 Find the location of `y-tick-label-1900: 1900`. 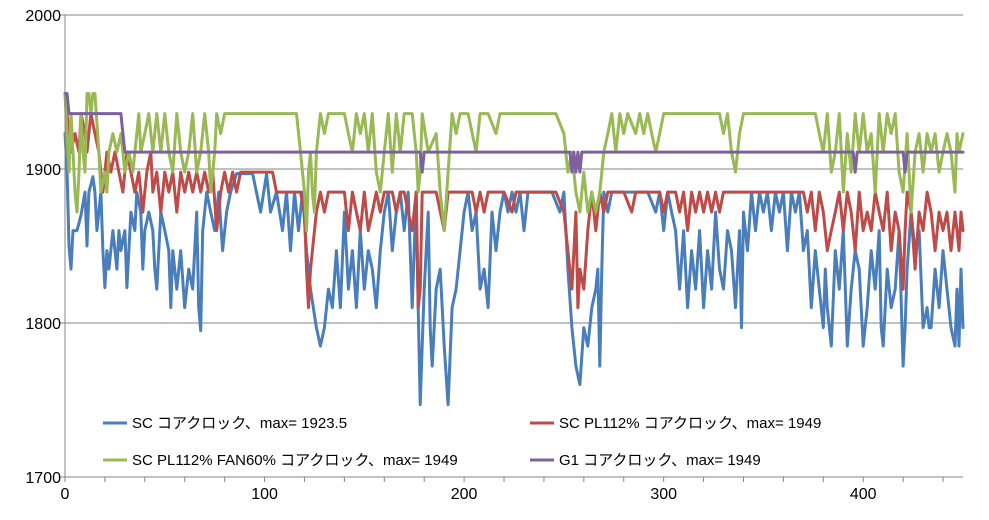

y-tick-label-1900: 1900 is located at coordinates (43, 170).